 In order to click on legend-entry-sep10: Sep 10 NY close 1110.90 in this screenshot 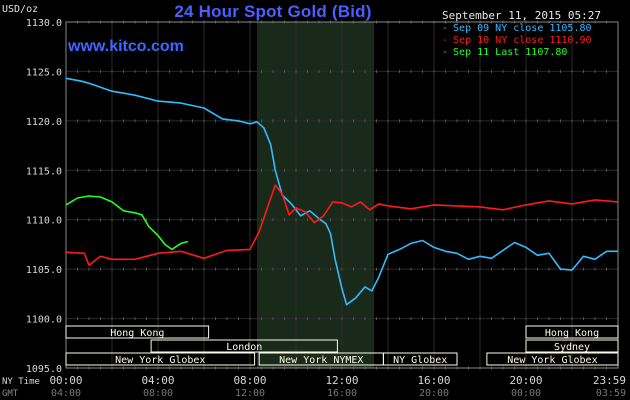, I will do `click(516, 40)`.